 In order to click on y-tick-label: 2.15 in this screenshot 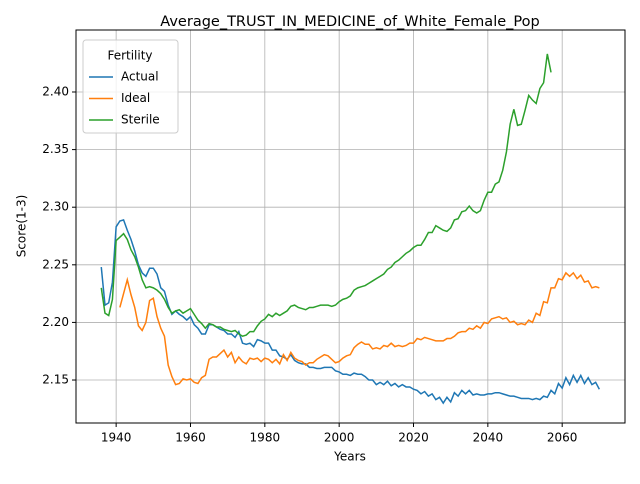, I will do `click(55, 380)`.